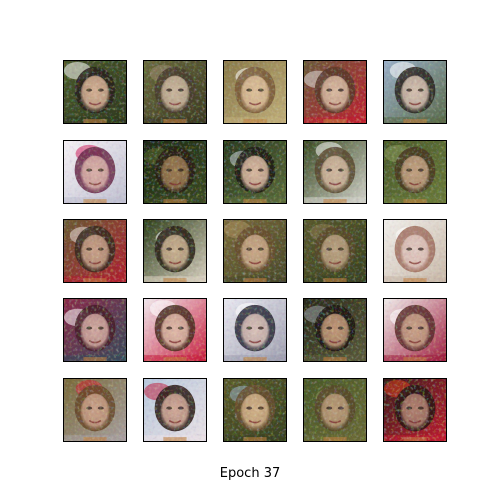 The height and width of the screenshot is (500, 500). I want to click on epoch-caption: Epoch 37, so click(250, 473).